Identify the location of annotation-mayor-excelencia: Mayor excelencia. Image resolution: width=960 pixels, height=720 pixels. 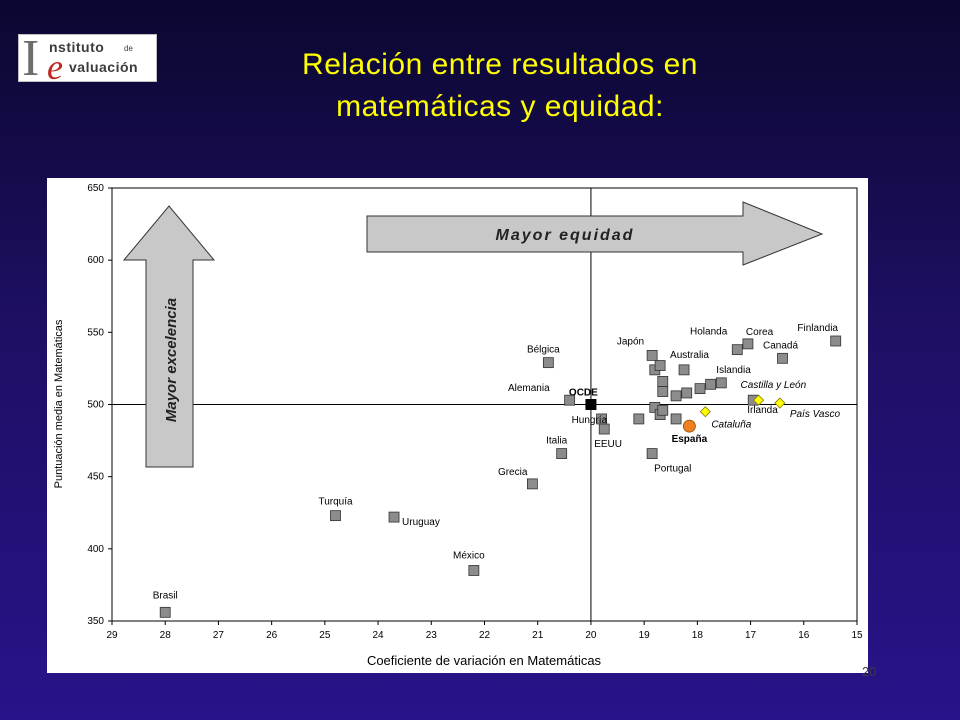
(171, 360).